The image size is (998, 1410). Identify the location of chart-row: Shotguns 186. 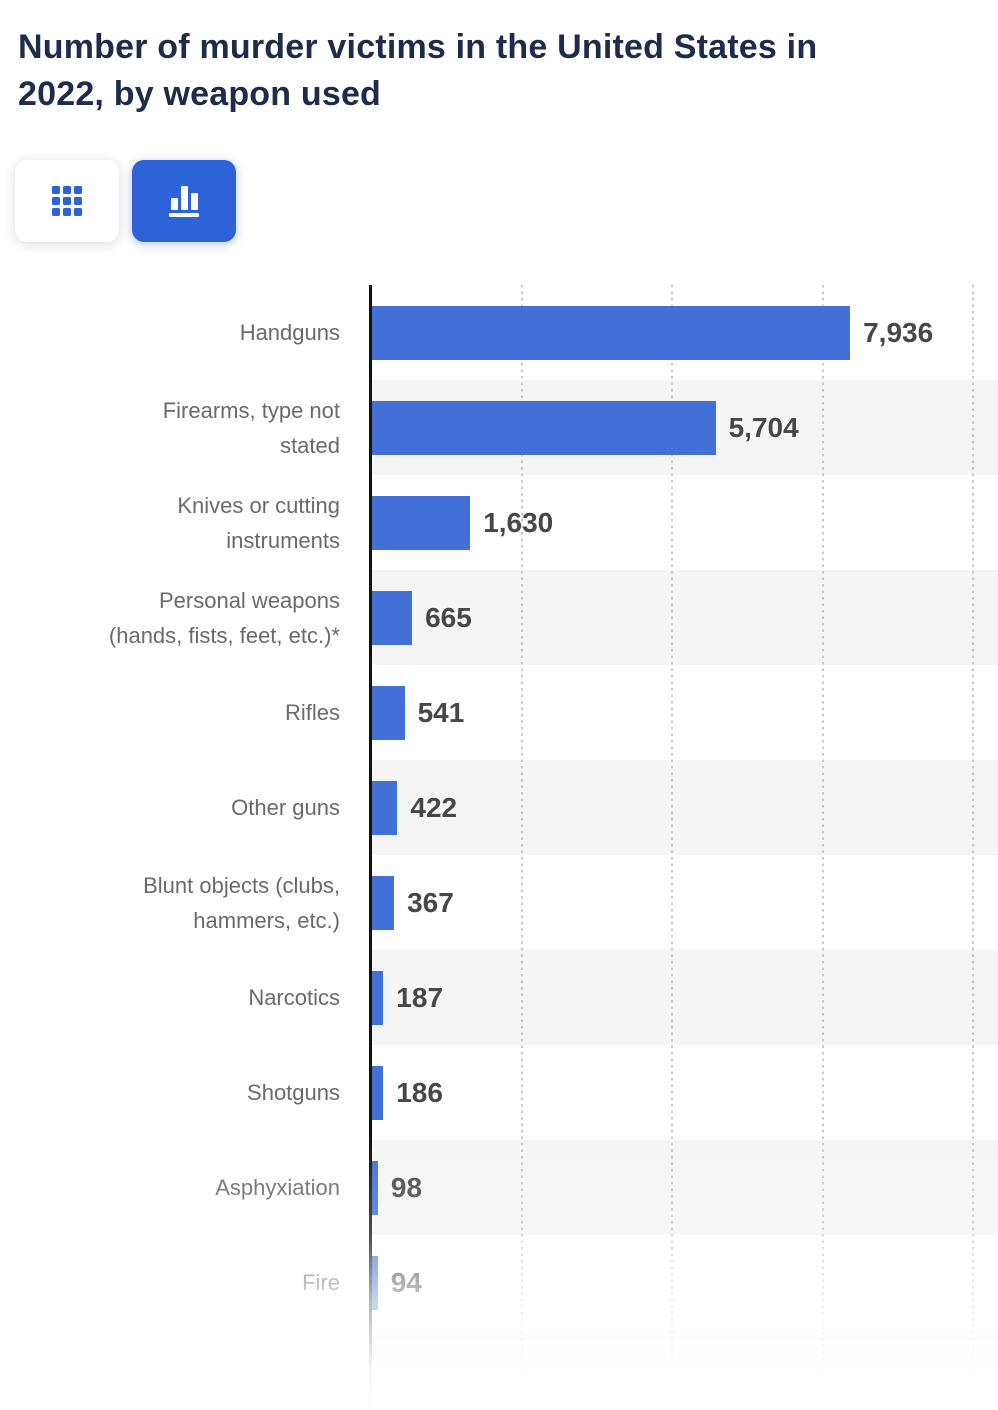
(499, 1092).